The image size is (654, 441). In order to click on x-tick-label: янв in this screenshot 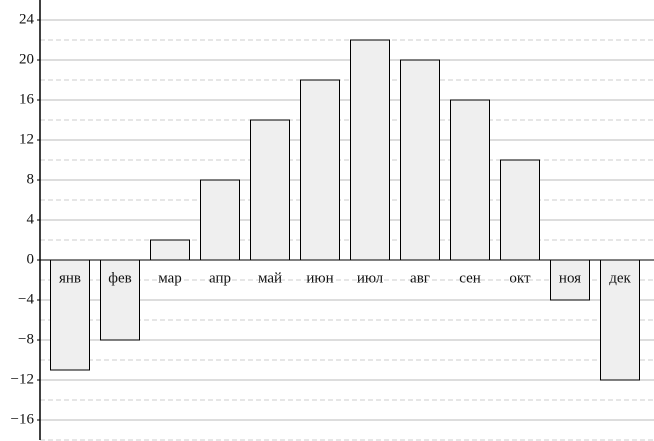, I will do `click(70, 278)`.